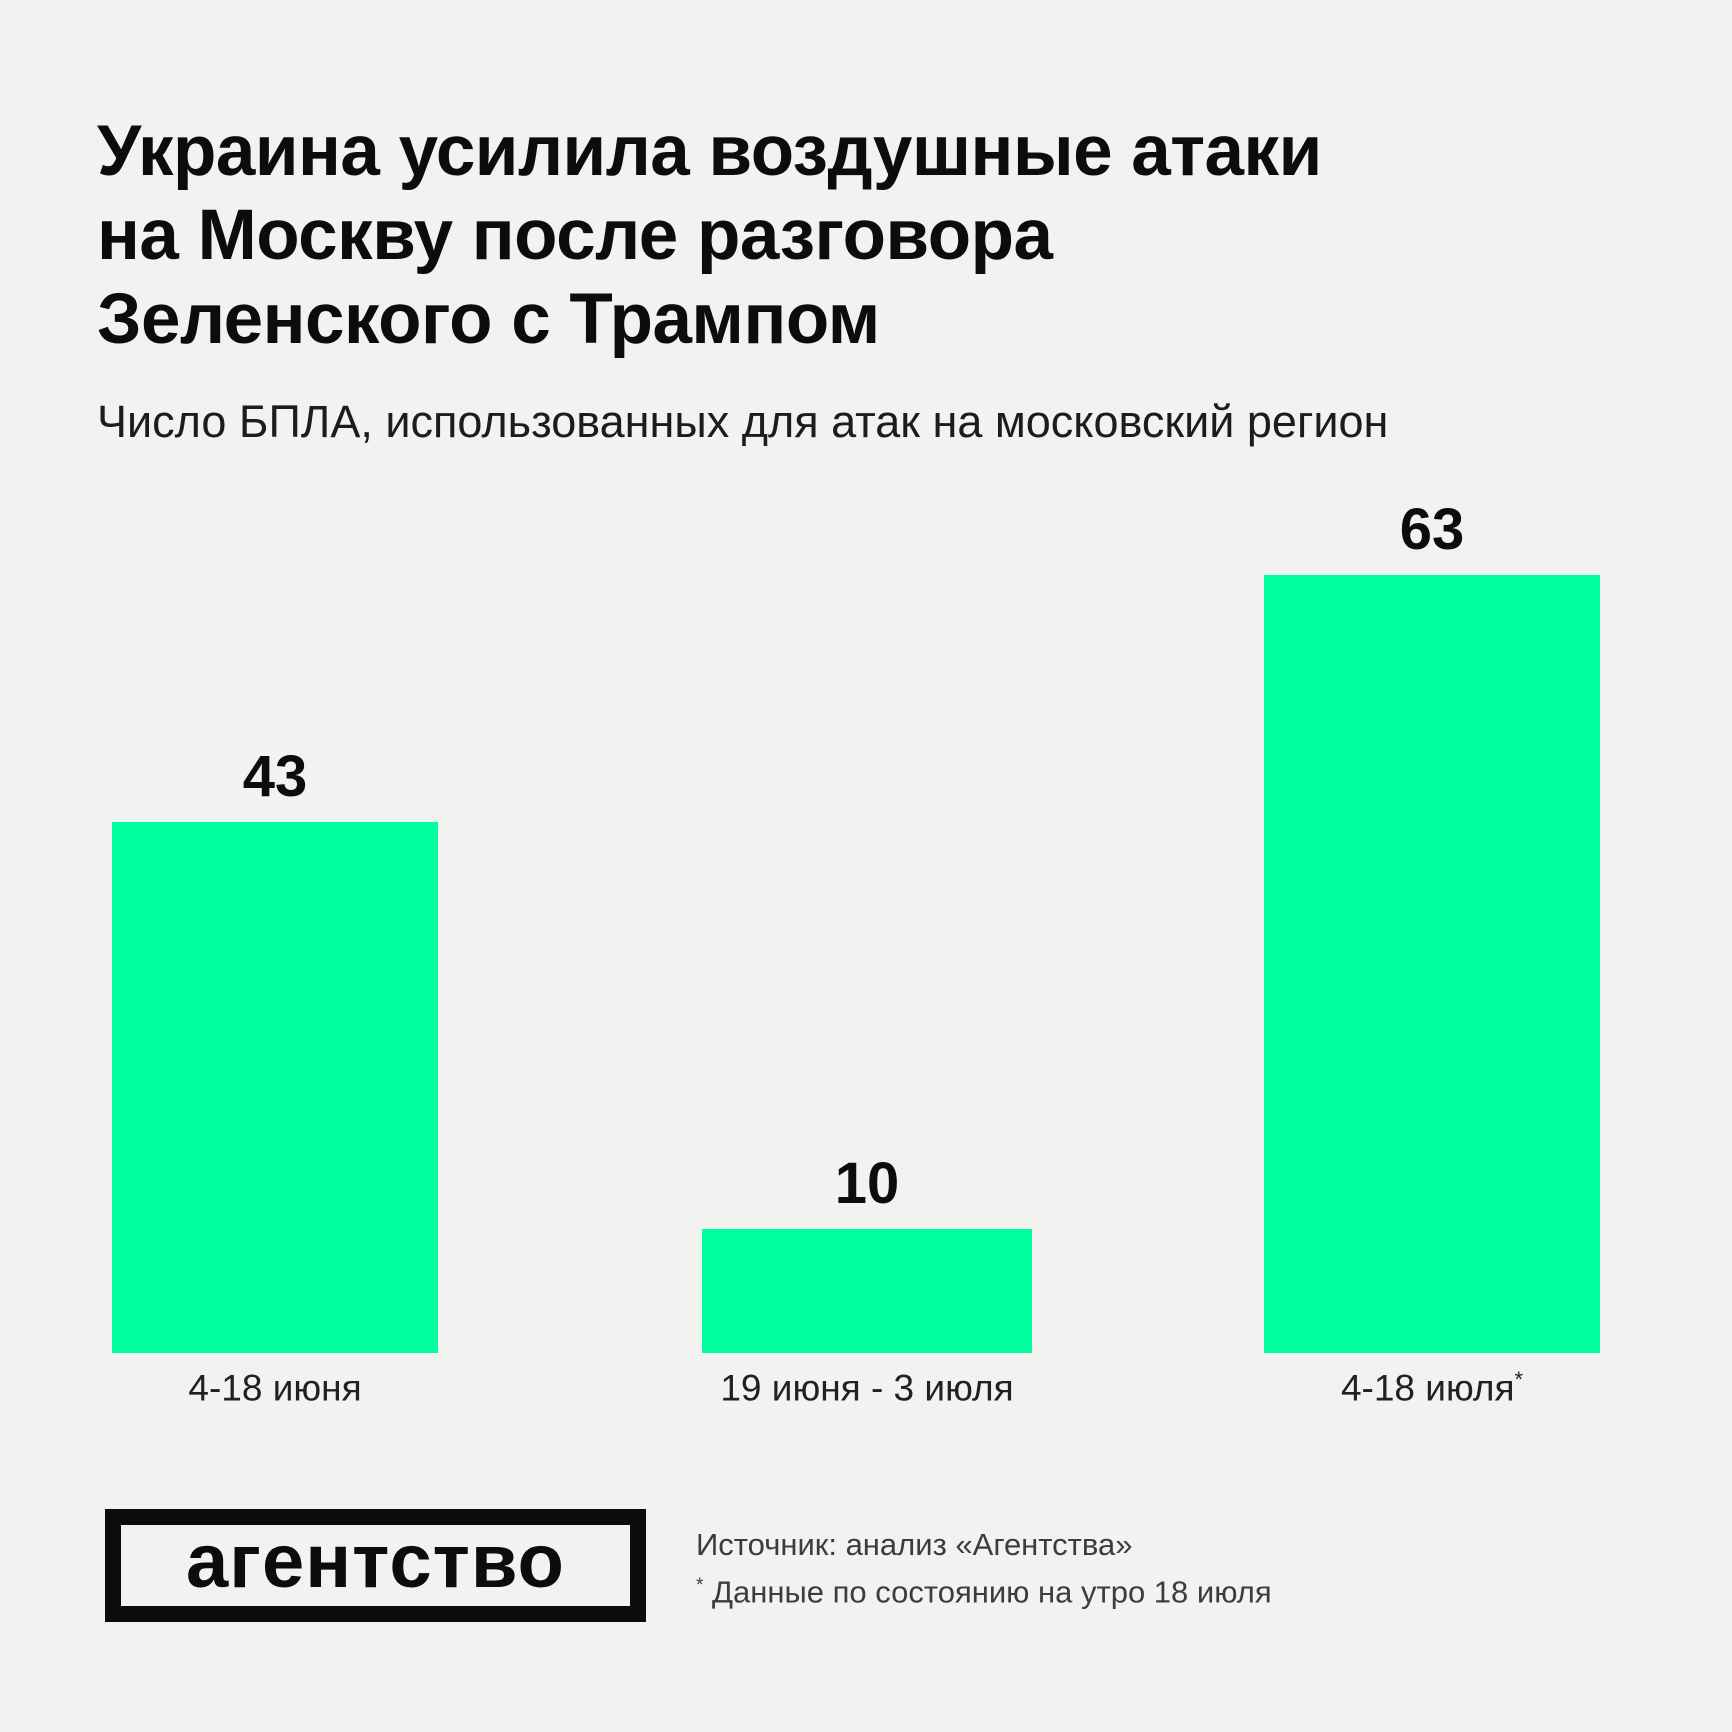 The width and height of the screenshot is (1732, 1732). Describe the element at coordinates (275, 776) in the screenshot. I see `bar-value-label: 43` at that location.